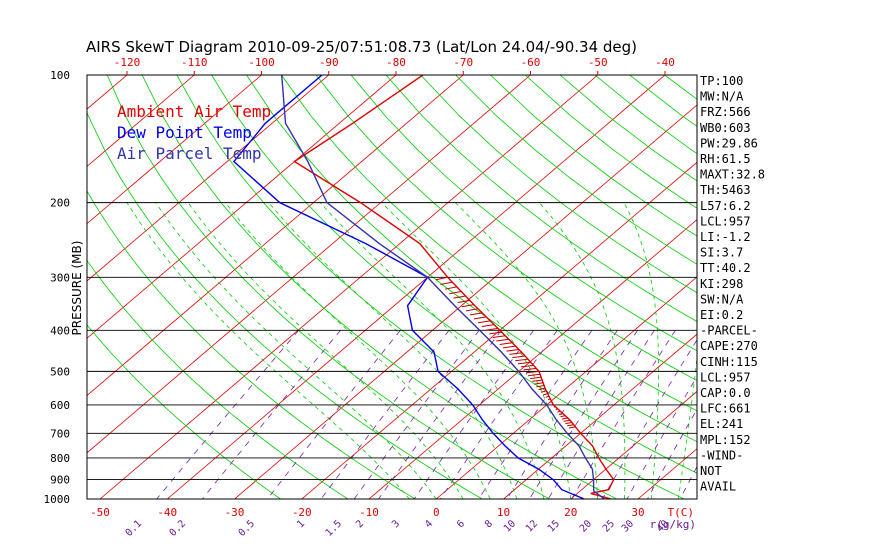  I want to click on index-value: MW:N/A, so click(722, 97).